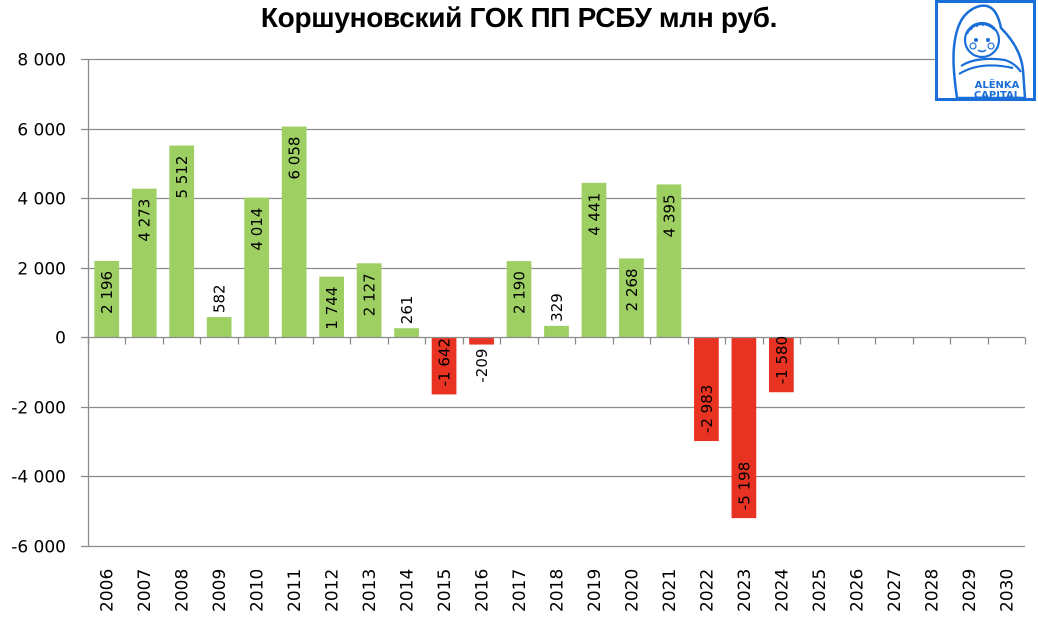 This screenshot has width=1038, height=624. Describe the element at coordinates (145, 590) in the screenshot. I see `x-tick-label: 2007` at that location.